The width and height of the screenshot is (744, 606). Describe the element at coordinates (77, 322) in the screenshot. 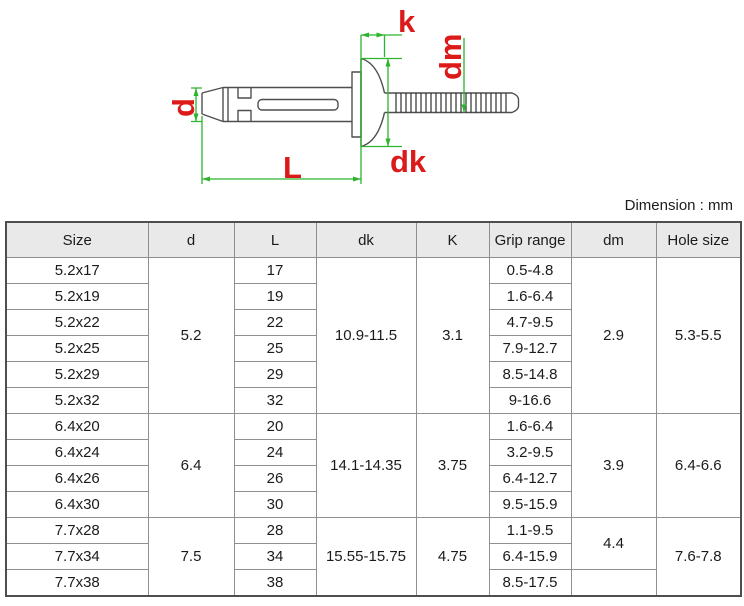

I see `size-cell: 5.2x22` at that location.